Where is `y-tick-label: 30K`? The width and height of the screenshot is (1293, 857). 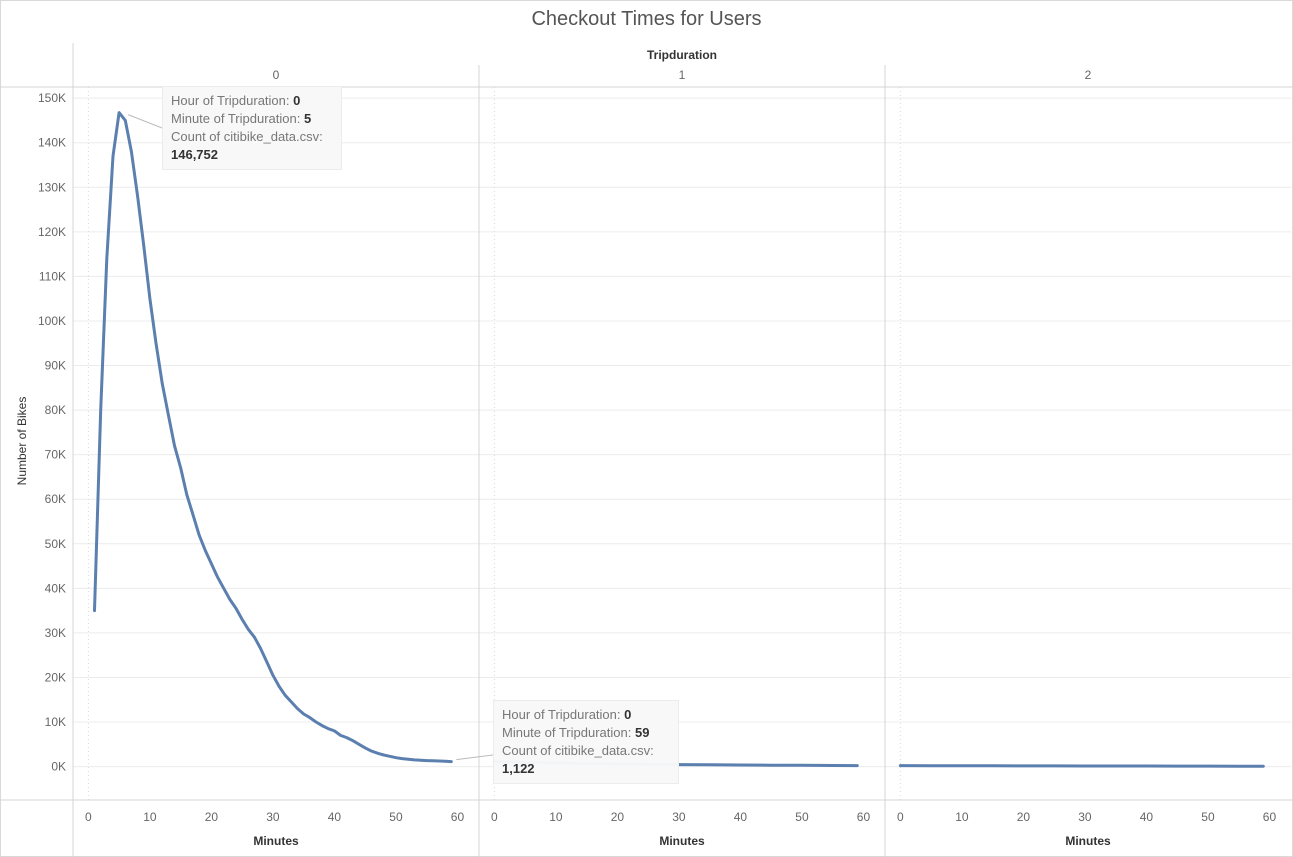 y-tick-label: 30K is located at coordinates (55, 633).